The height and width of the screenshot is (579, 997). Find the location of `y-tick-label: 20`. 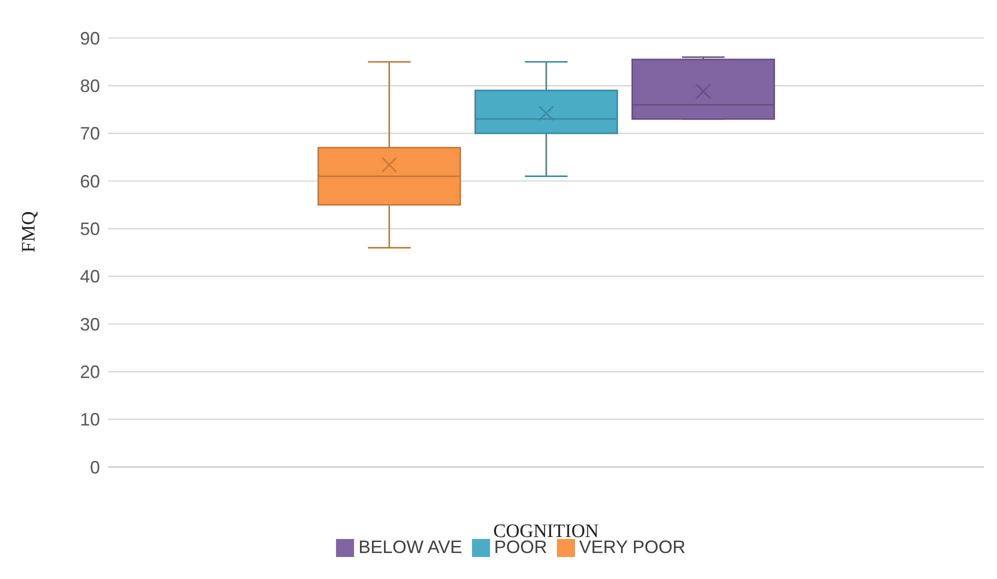

y-tick-label: 20 is located at coordinates (90, 372).